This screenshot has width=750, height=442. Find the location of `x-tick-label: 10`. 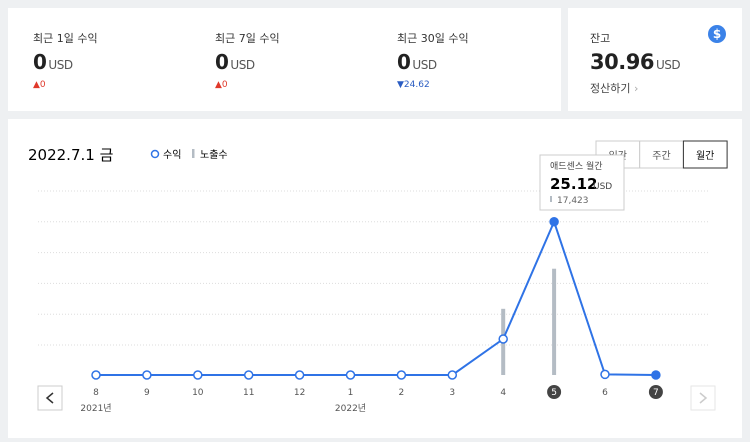

x-tick-label: 10 is located at coordinates (198, 393).